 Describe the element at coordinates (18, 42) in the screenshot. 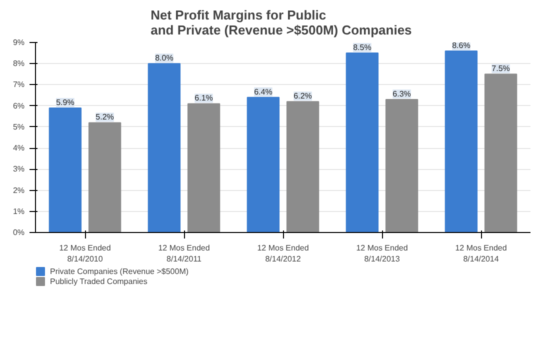

I see `y-tick-label: 9%` at that location.